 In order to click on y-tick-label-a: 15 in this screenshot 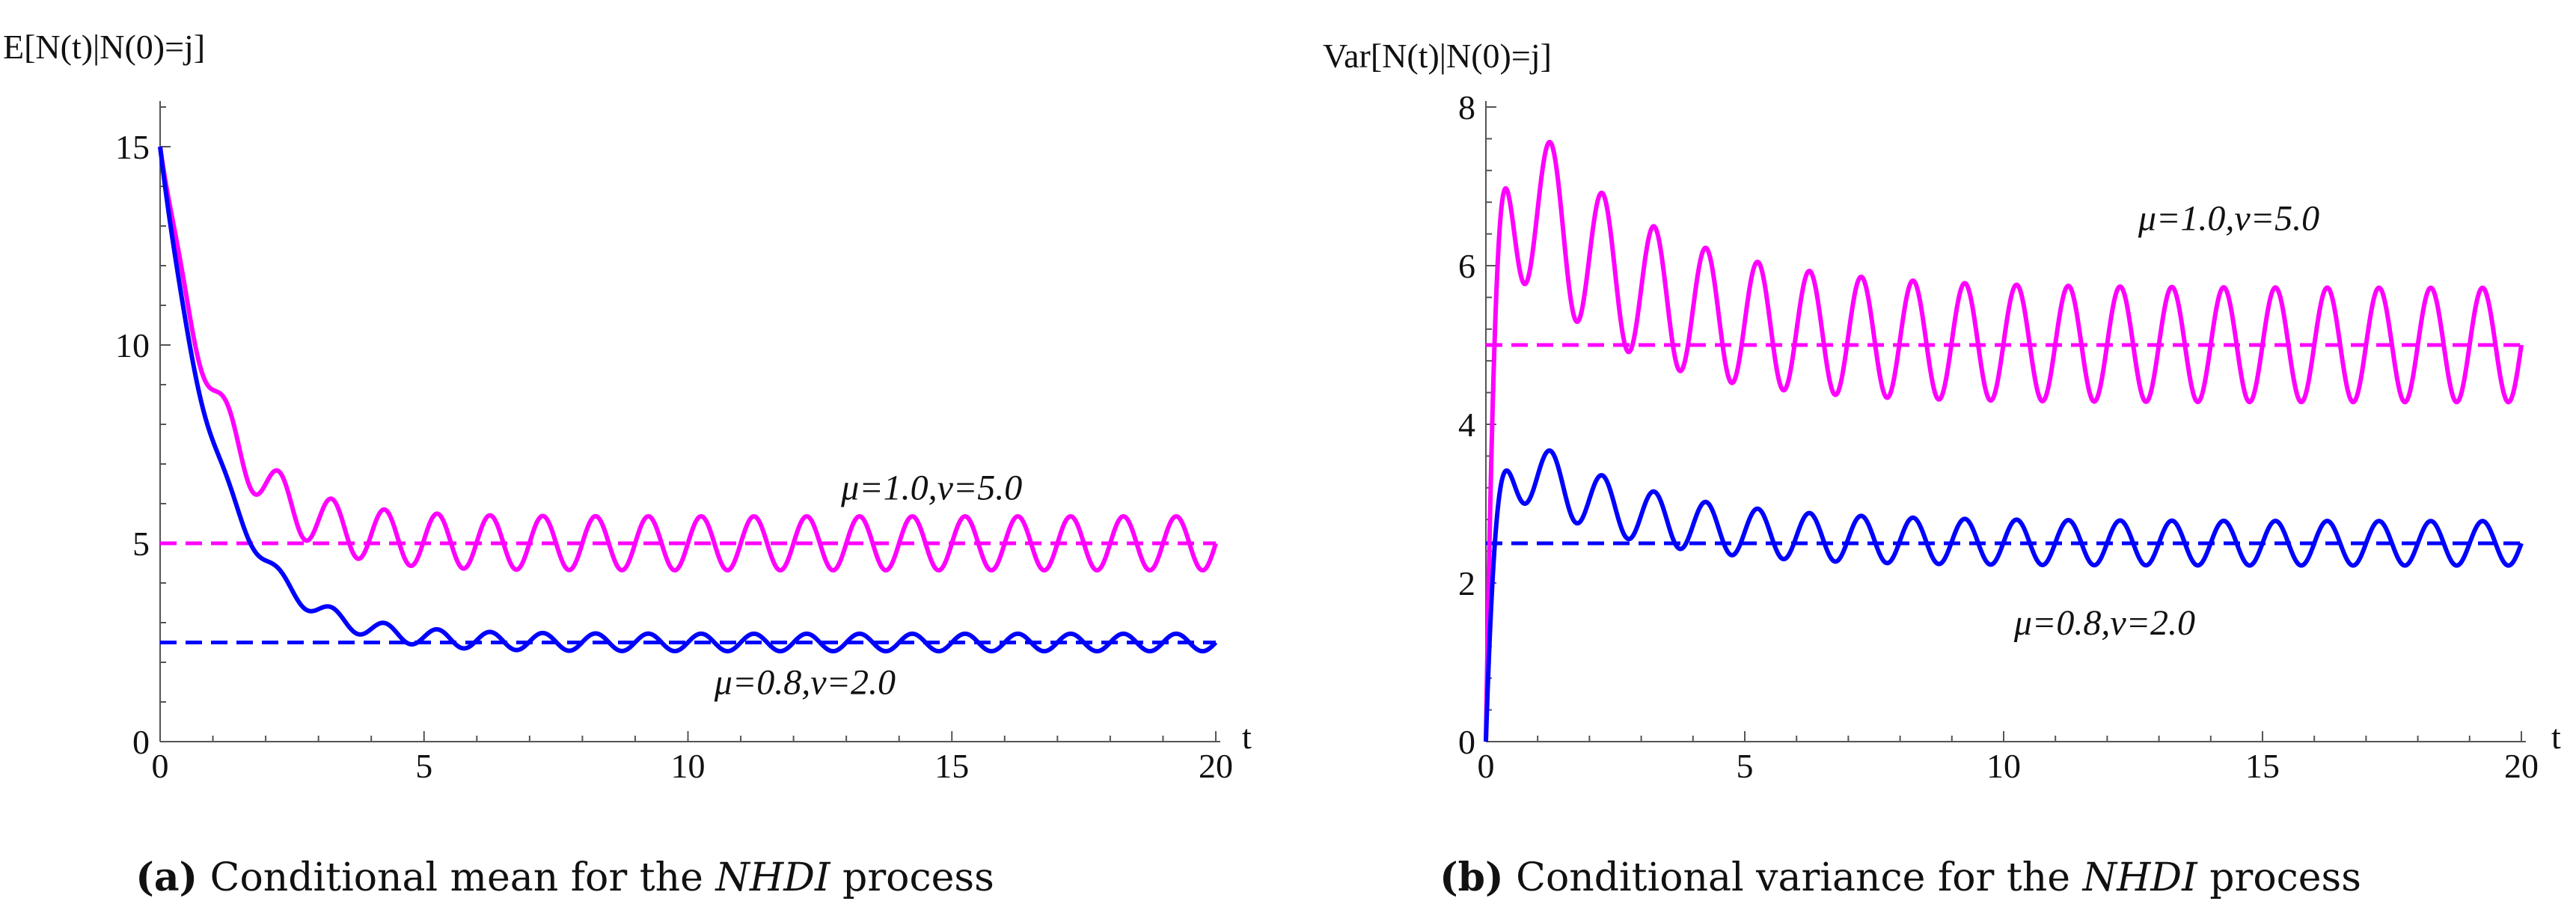, I will do `click(132, 147)`.